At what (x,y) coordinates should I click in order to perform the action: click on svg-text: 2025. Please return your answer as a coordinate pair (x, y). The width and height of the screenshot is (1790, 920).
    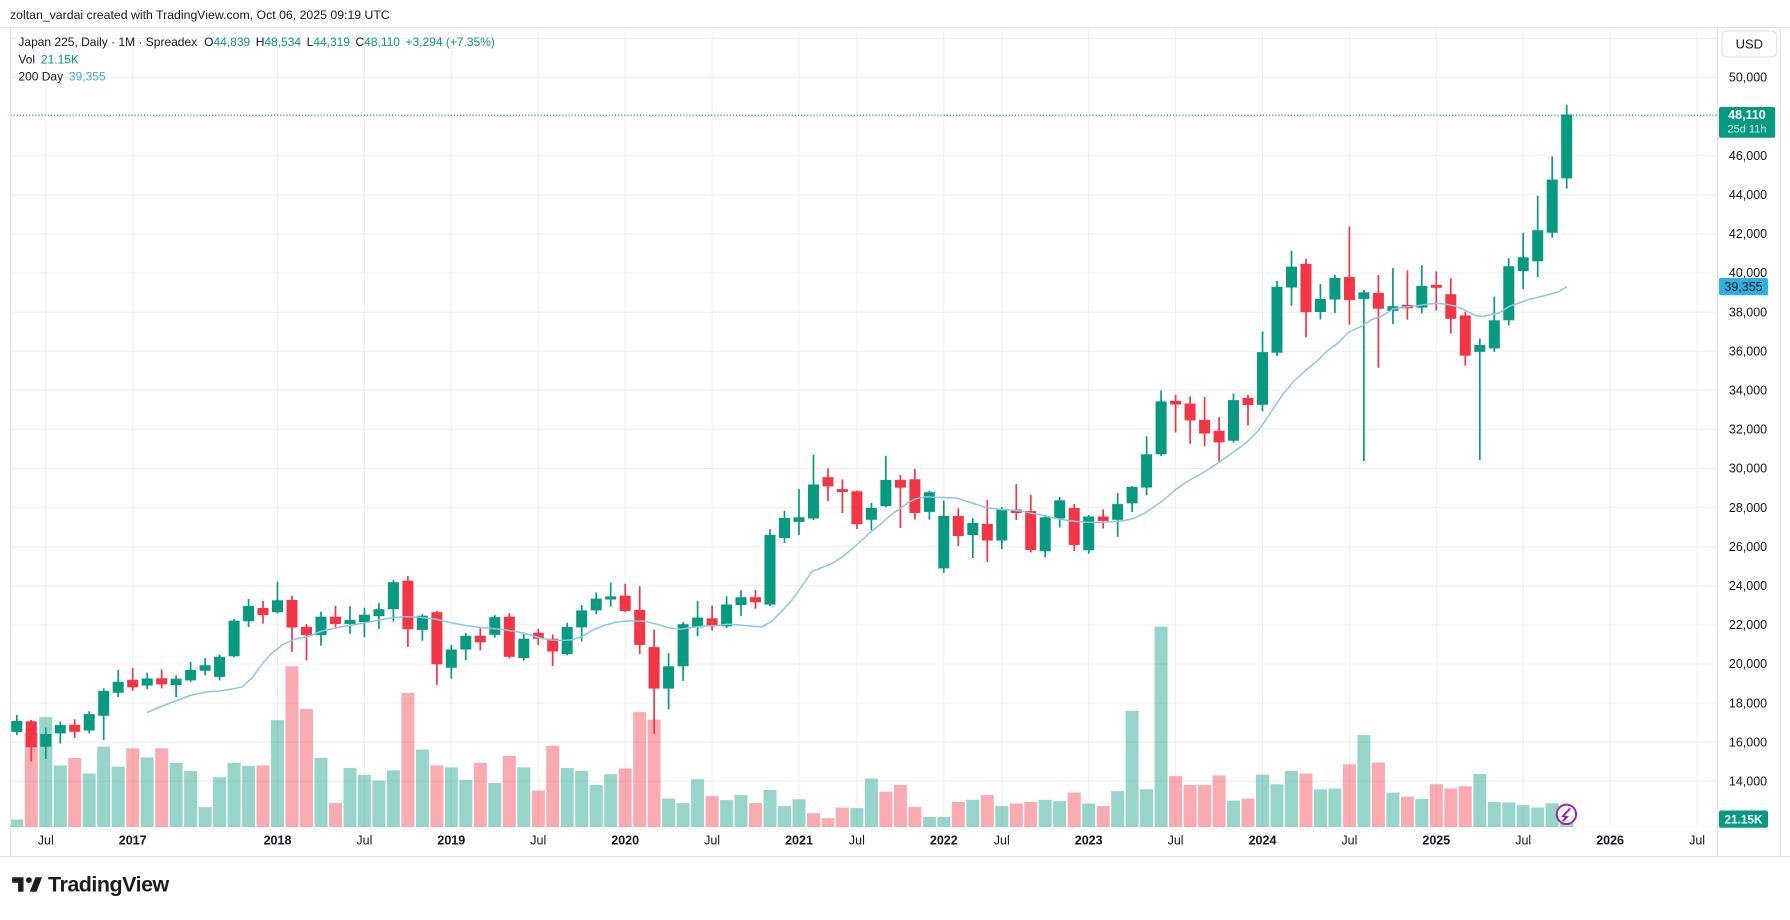
    Looking at the image, I should click on (1436, 841).